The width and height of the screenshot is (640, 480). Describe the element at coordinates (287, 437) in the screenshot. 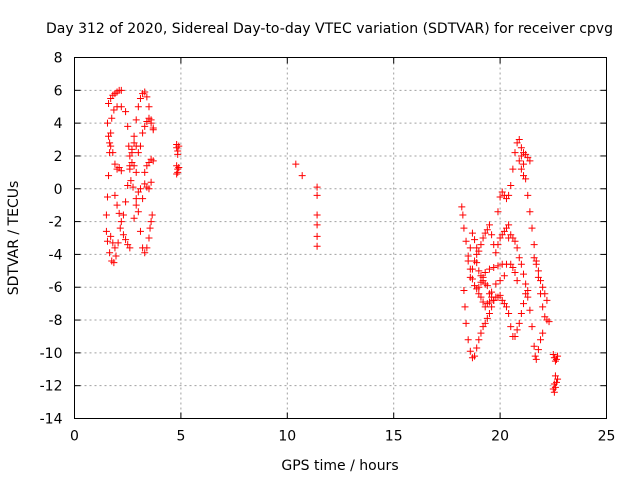

I see `x-tick-label: 10` at that location.